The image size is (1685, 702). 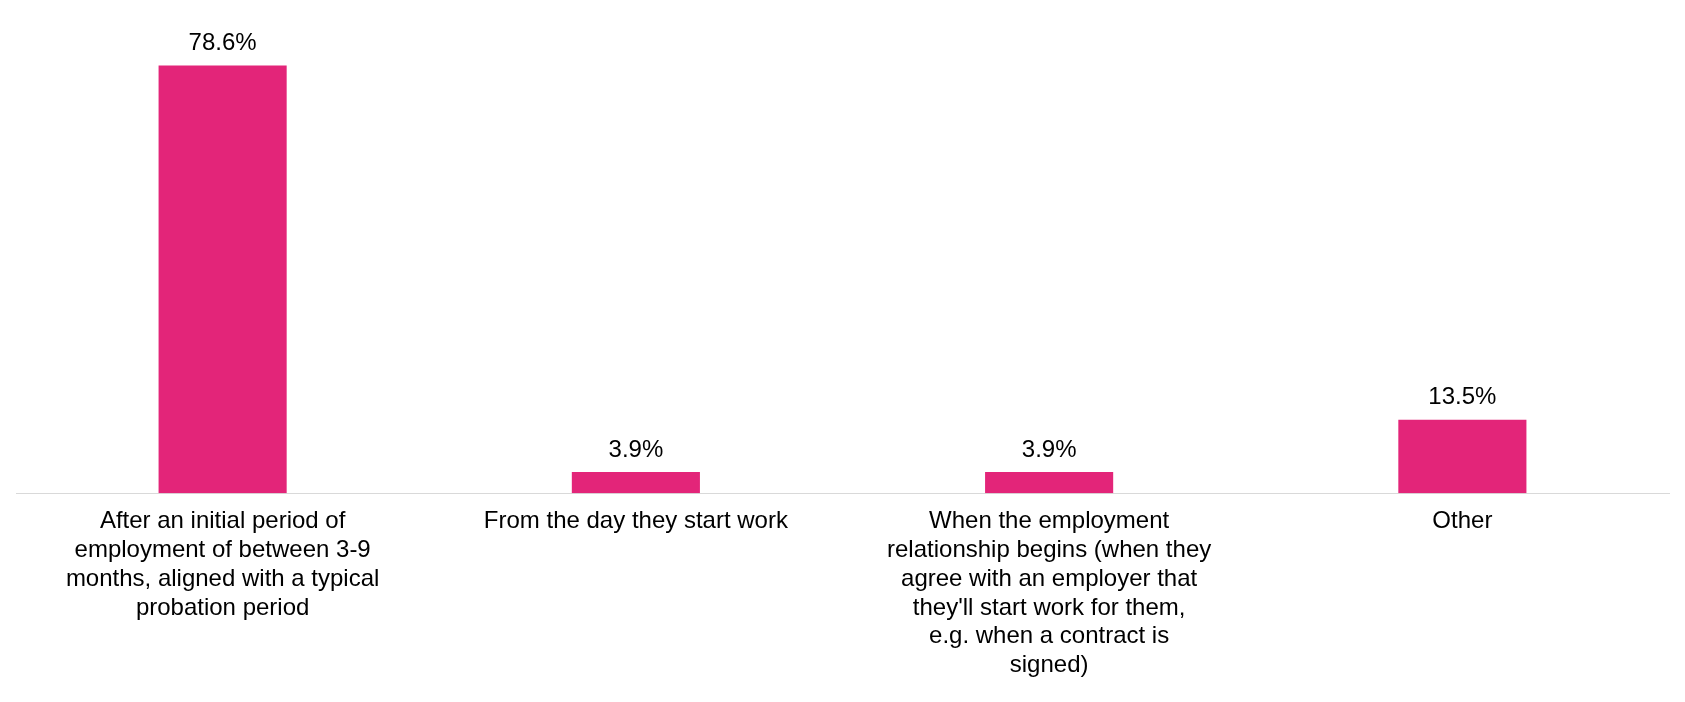 What do you see at coordinates (1049, 592) in the screenshot?
I see `x-tick-label: When the employment relationship begins (when they agree with an employer that they'll start work for them, e.g. when a contract is signed)` at bounding box center [1049, 592].